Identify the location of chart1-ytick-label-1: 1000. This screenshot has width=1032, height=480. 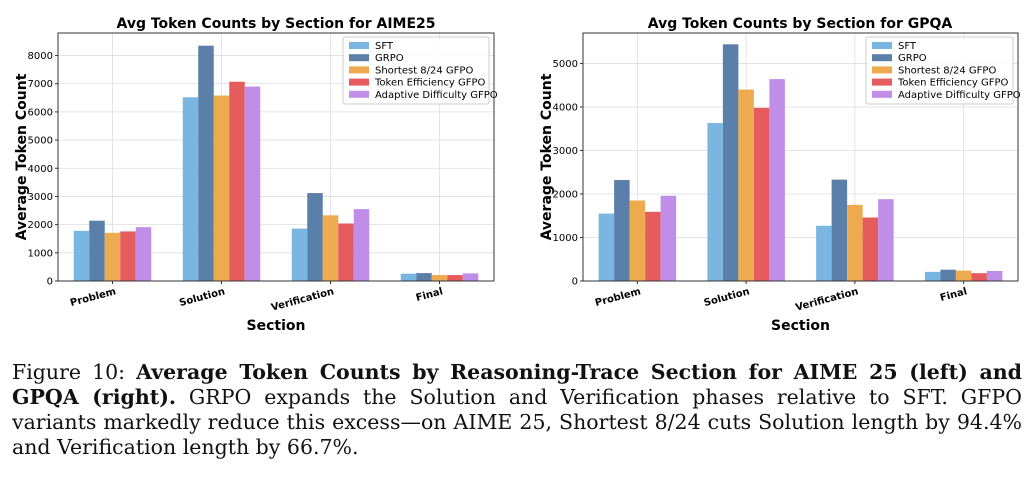
(565, 238).